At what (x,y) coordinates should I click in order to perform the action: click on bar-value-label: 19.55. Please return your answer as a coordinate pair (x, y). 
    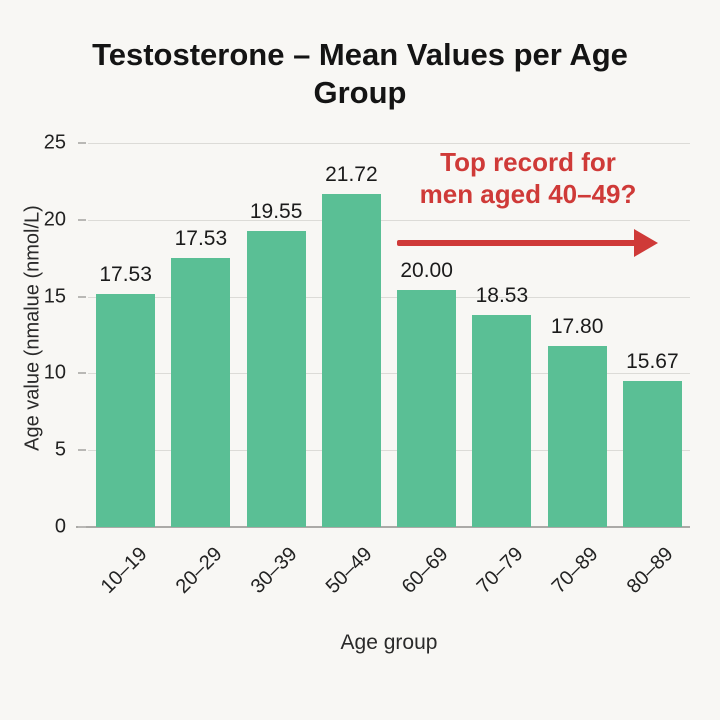
    Looking at the image, I should click on (276, 211).